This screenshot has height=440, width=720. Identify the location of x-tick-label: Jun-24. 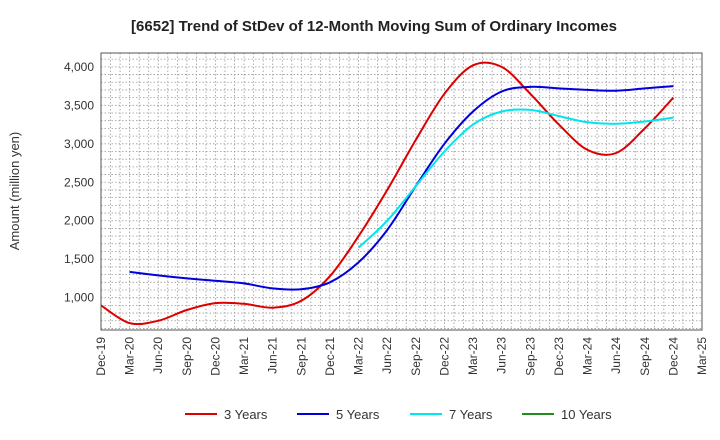
(616, 355).